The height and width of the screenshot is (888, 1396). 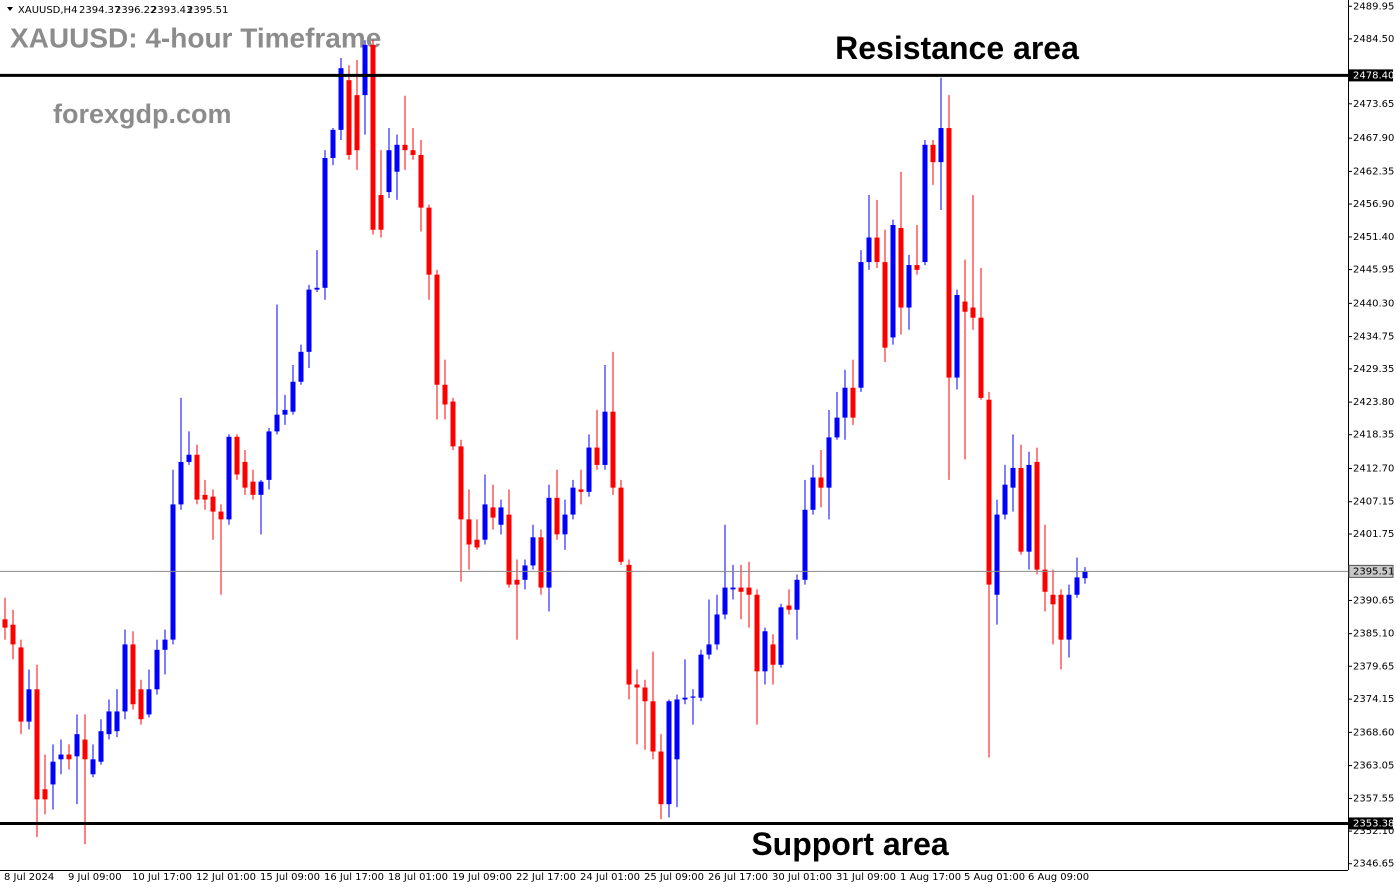 What do you see at coordinates (1373, 402) in the screenshot?
I see `y-tick-label: 2423.80` at bounding box center [1373, 402].